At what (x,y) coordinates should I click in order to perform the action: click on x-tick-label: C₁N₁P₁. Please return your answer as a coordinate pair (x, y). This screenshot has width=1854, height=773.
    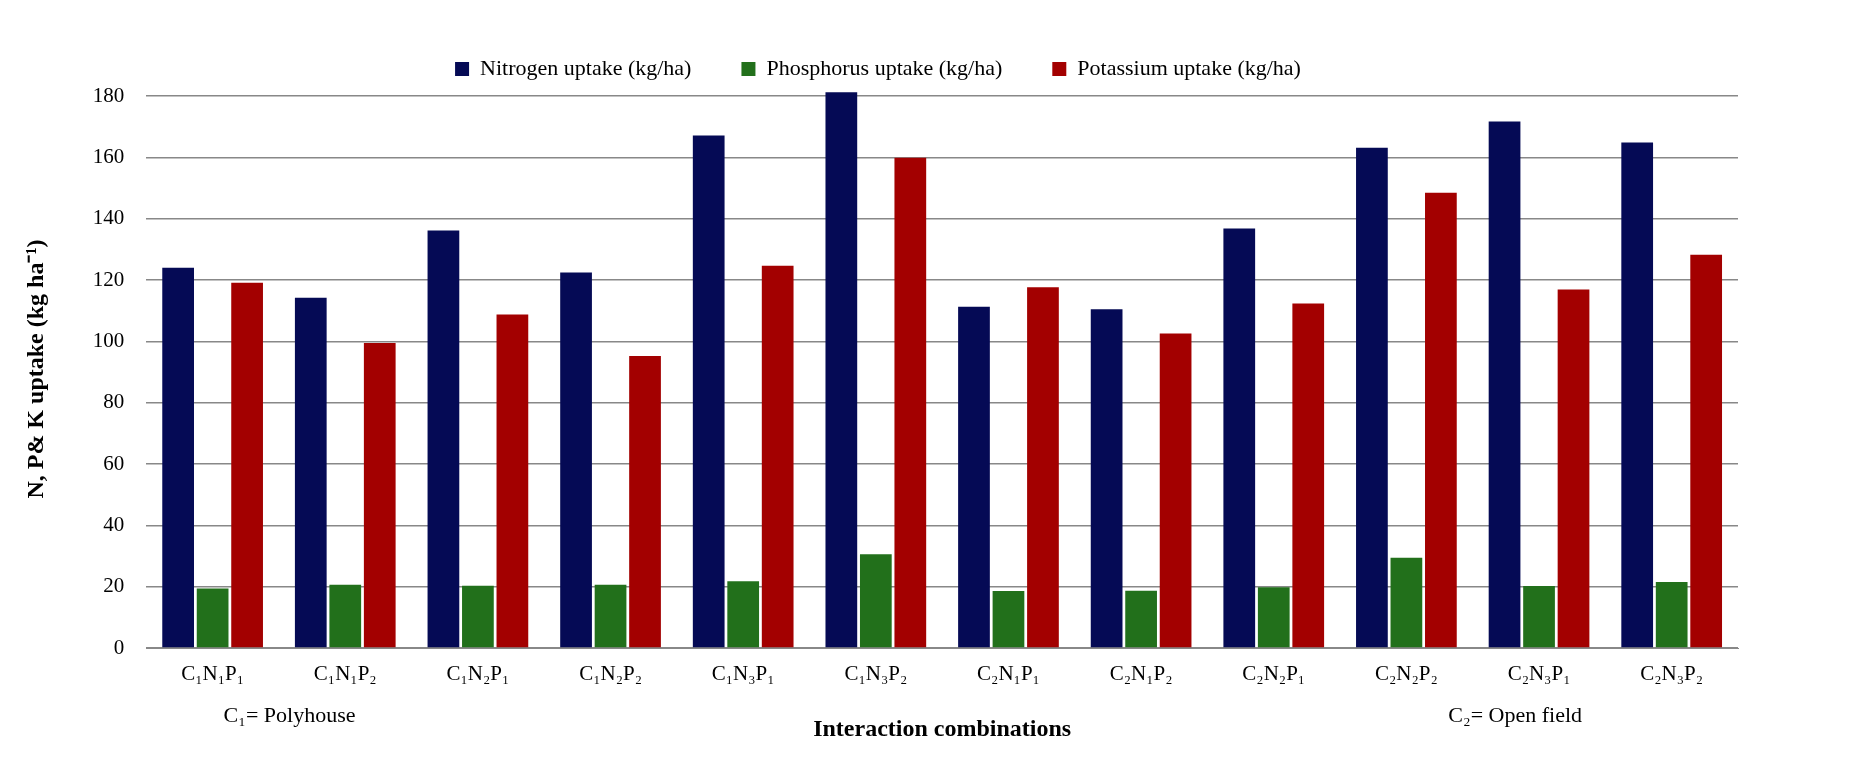
    Looking at the image, I should click on (213, 673).